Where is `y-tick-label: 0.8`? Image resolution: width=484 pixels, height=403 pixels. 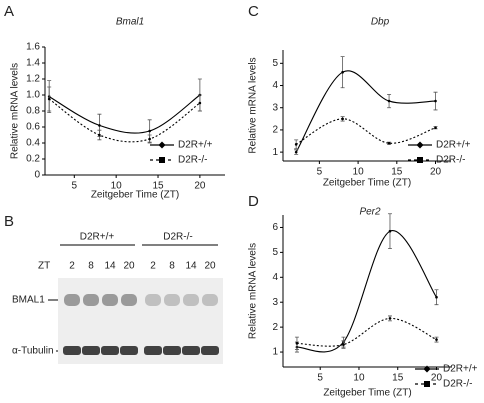 y-tick-label: 0.8 is located at coordinates (33, 111).